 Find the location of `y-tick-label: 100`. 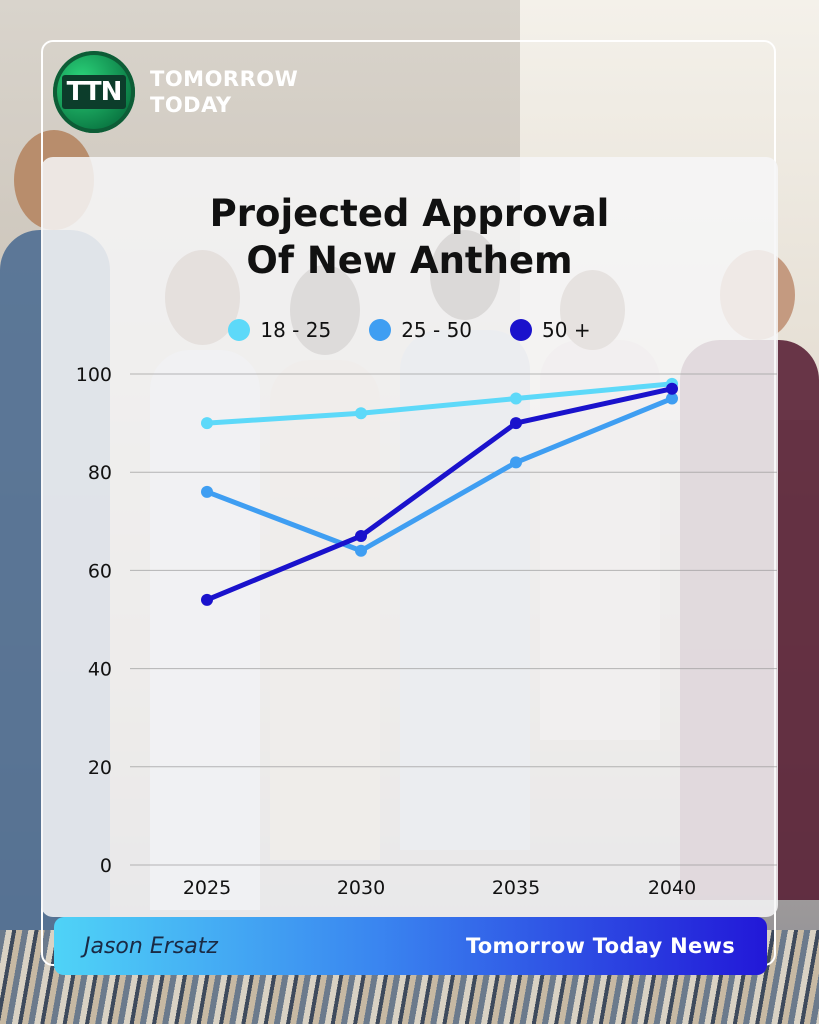

y-tick-label: 100 is located at coordinates (94, 375).